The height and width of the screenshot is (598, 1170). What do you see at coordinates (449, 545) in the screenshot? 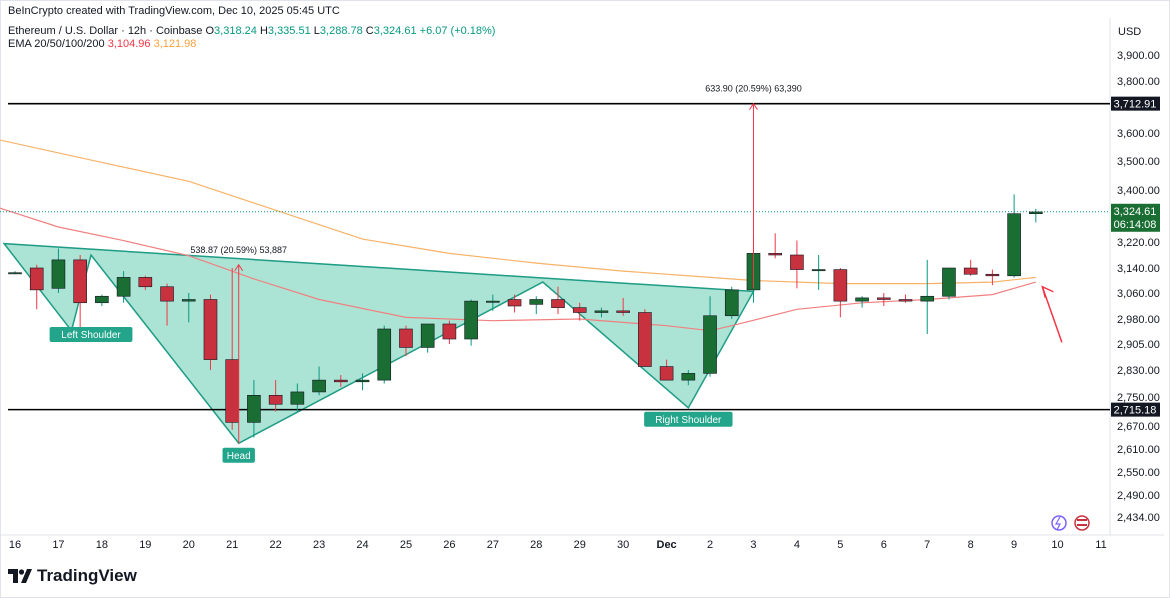
I see `time-tick-label: 26` at bounding box center [449, 545].